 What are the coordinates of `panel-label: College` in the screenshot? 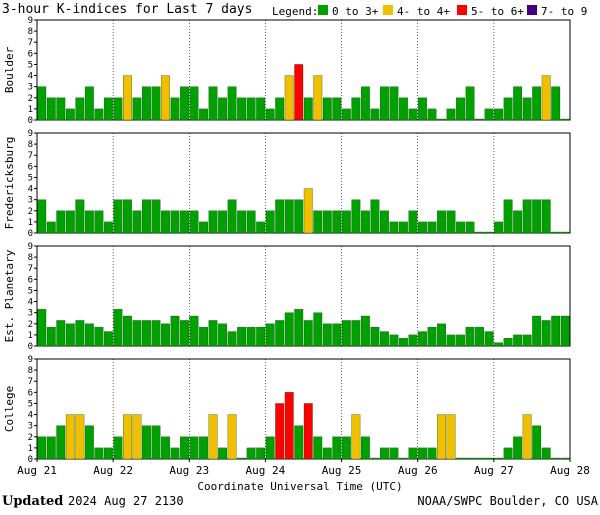 It's located at (9, 409).